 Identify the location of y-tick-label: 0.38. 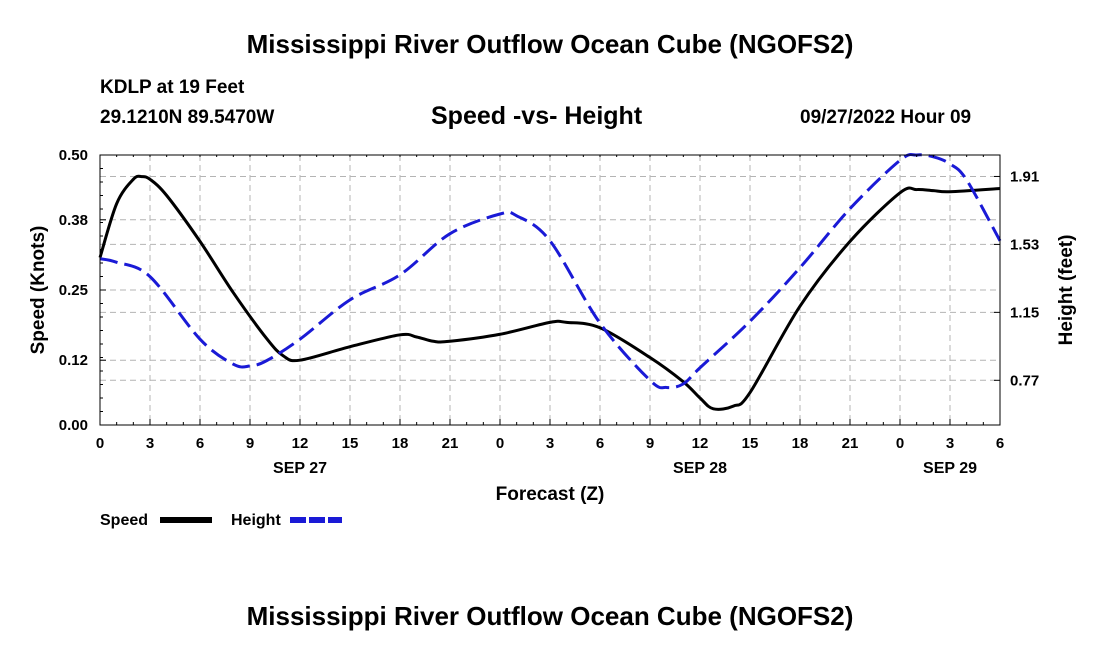
(73, 220).